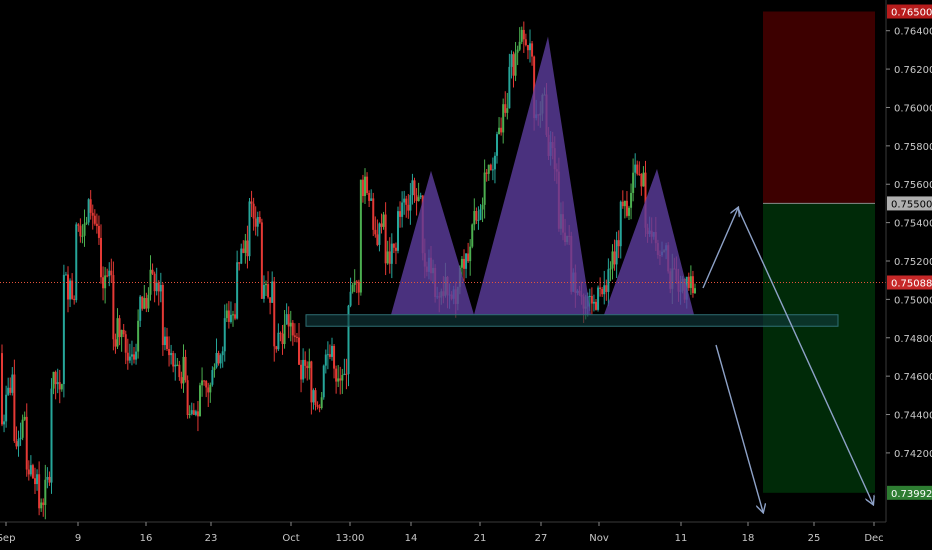 Image resolution: width=932 pixels, height=550 pixels. Describe the element at coordinates (913, 454) in the screenshot. I see `price-tick-label: 0.74200` at that location.